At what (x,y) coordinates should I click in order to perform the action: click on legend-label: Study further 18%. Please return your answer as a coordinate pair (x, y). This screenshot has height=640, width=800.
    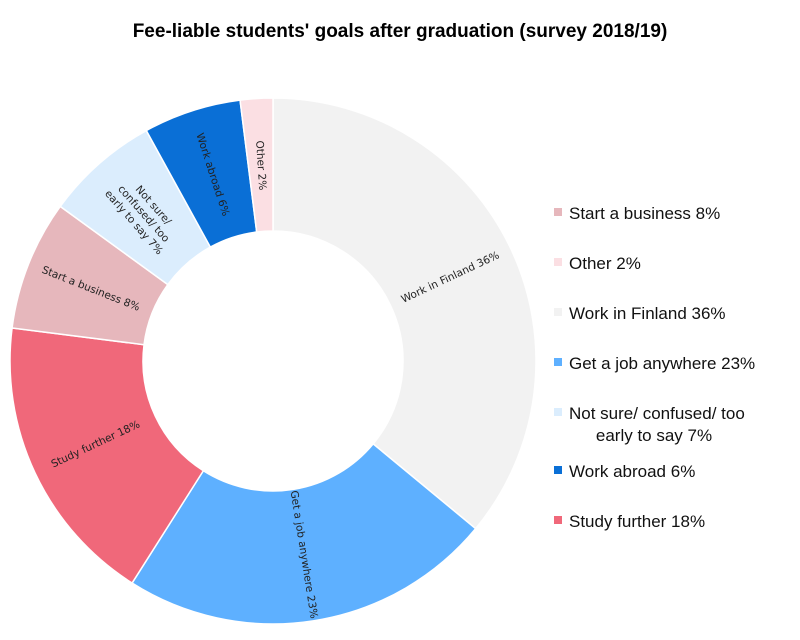
    Looking at the image, I should click on (637, 521).